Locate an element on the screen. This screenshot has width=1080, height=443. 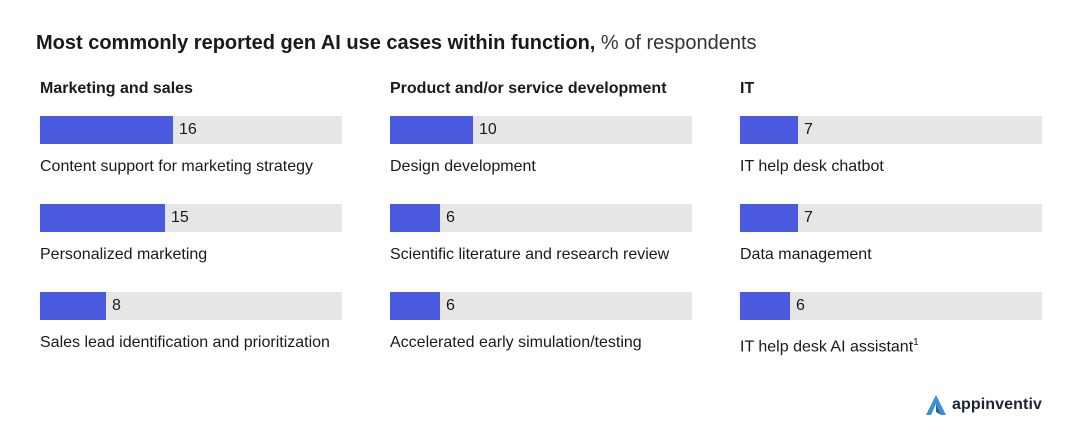
category-label-text: Accelerated early simulation/testing is located at coordinates (516, 342).